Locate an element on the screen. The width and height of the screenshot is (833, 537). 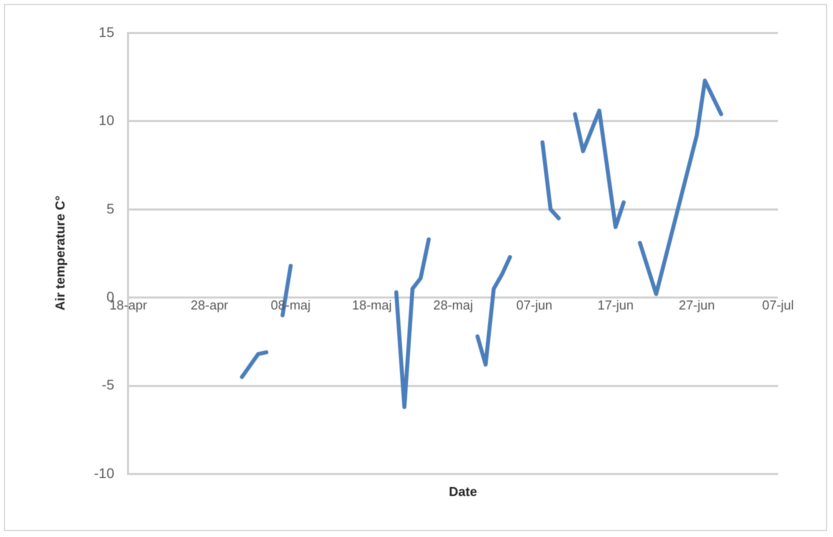
x-tick-label: 28-maj is located at coordinates (453, 305).